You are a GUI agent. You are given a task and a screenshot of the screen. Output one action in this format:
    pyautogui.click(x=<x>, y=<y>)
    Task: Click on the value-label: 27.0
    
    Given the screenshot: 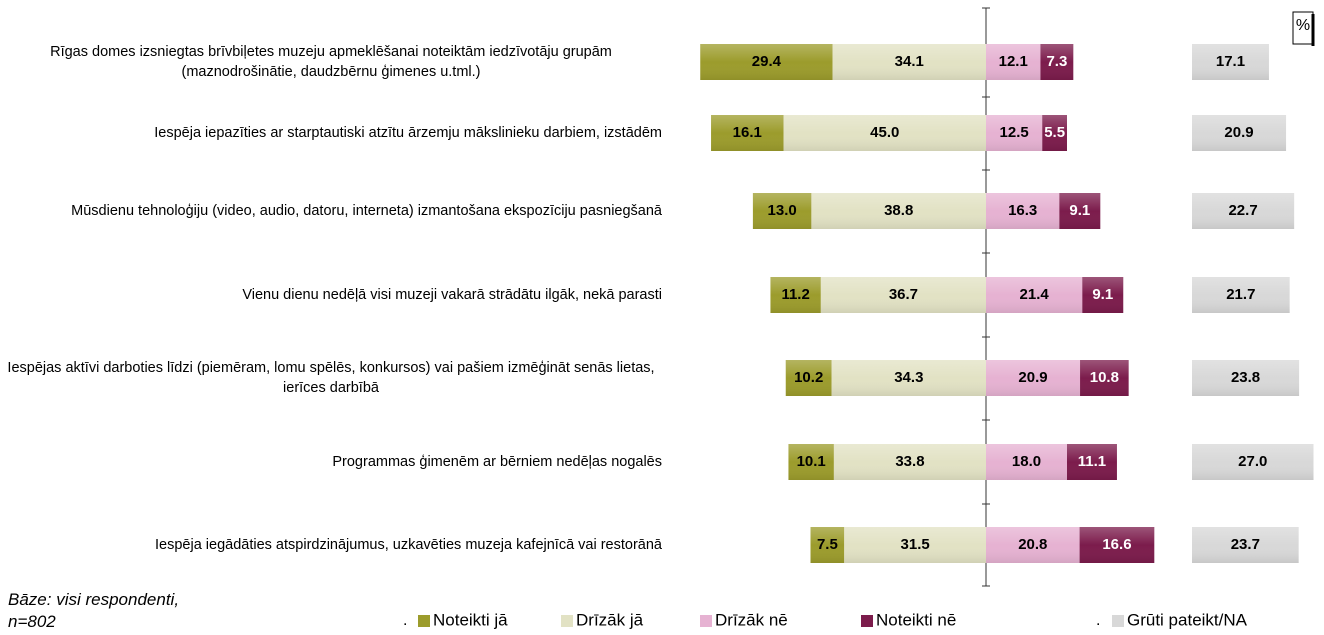 What is the action you would take?
    pyautogui.click(x=1252, y=461)
    